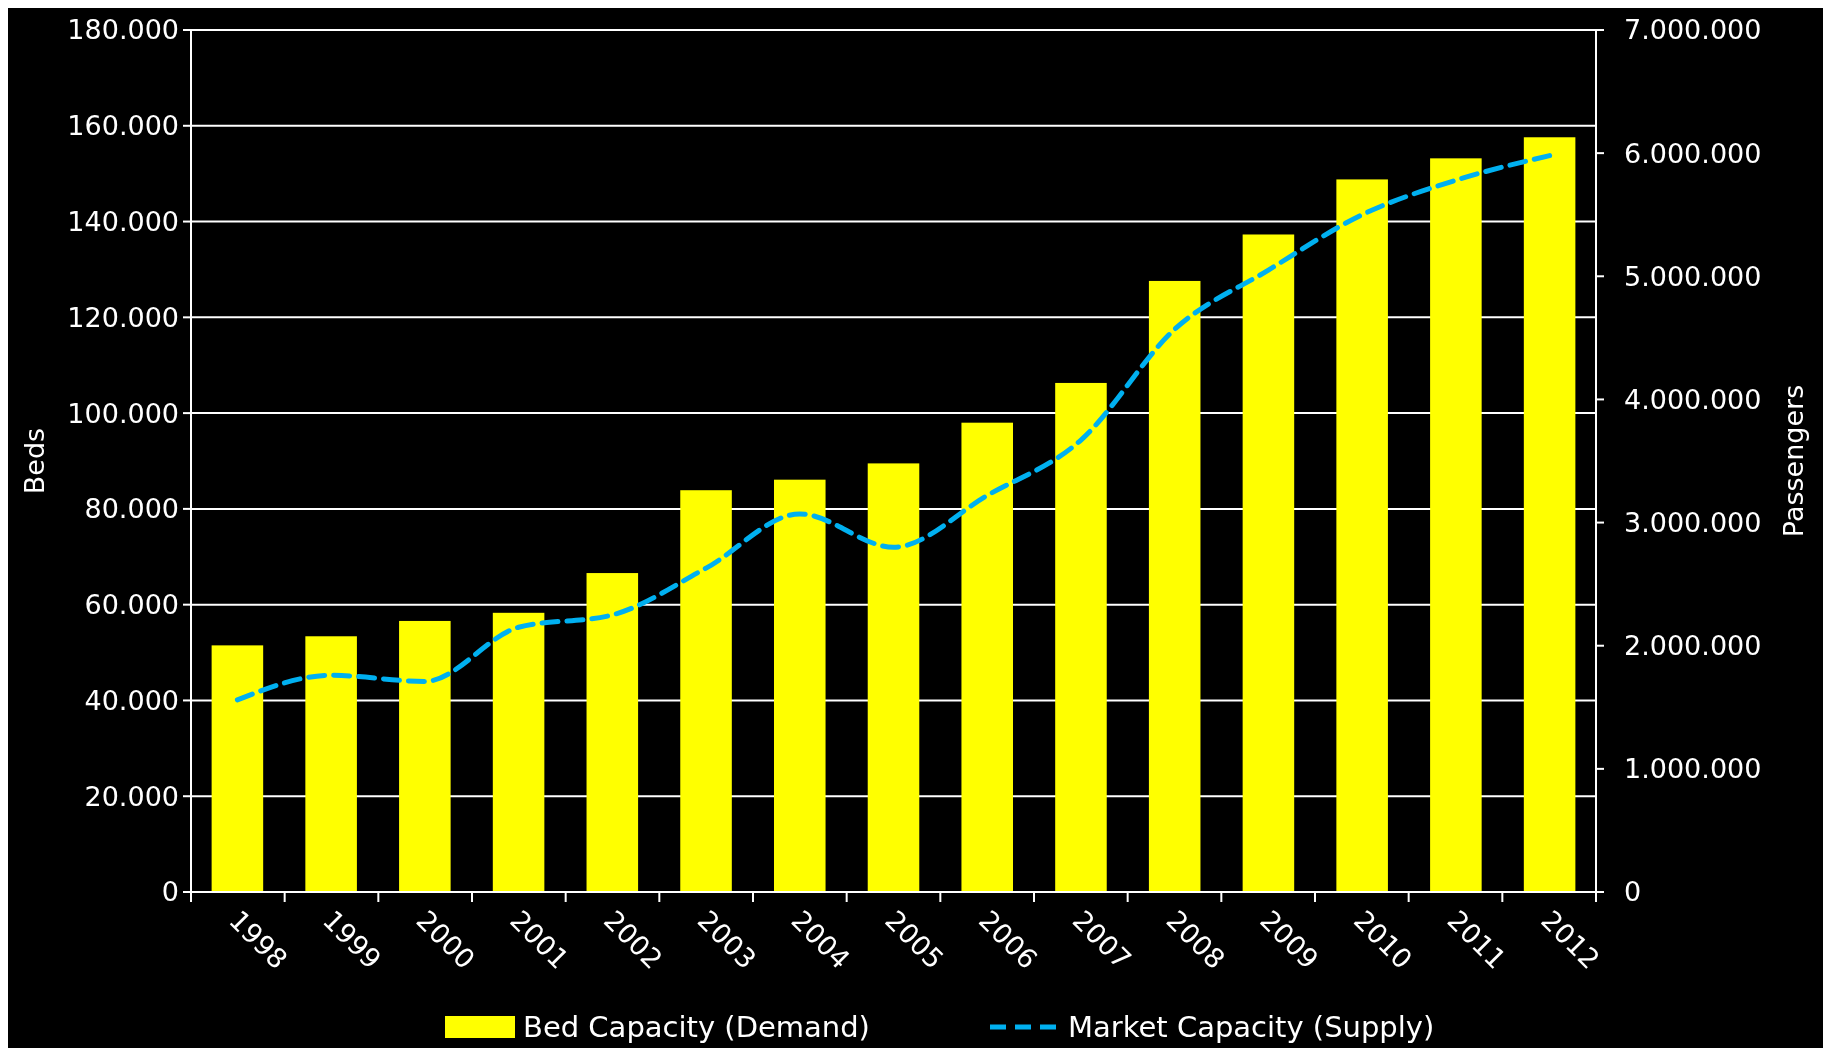 The image size is (1831, 1052). Describe the element at coordinates (1693, 523) in the screenshot. I see `y2-tick-label: 3.000.000` at that location.